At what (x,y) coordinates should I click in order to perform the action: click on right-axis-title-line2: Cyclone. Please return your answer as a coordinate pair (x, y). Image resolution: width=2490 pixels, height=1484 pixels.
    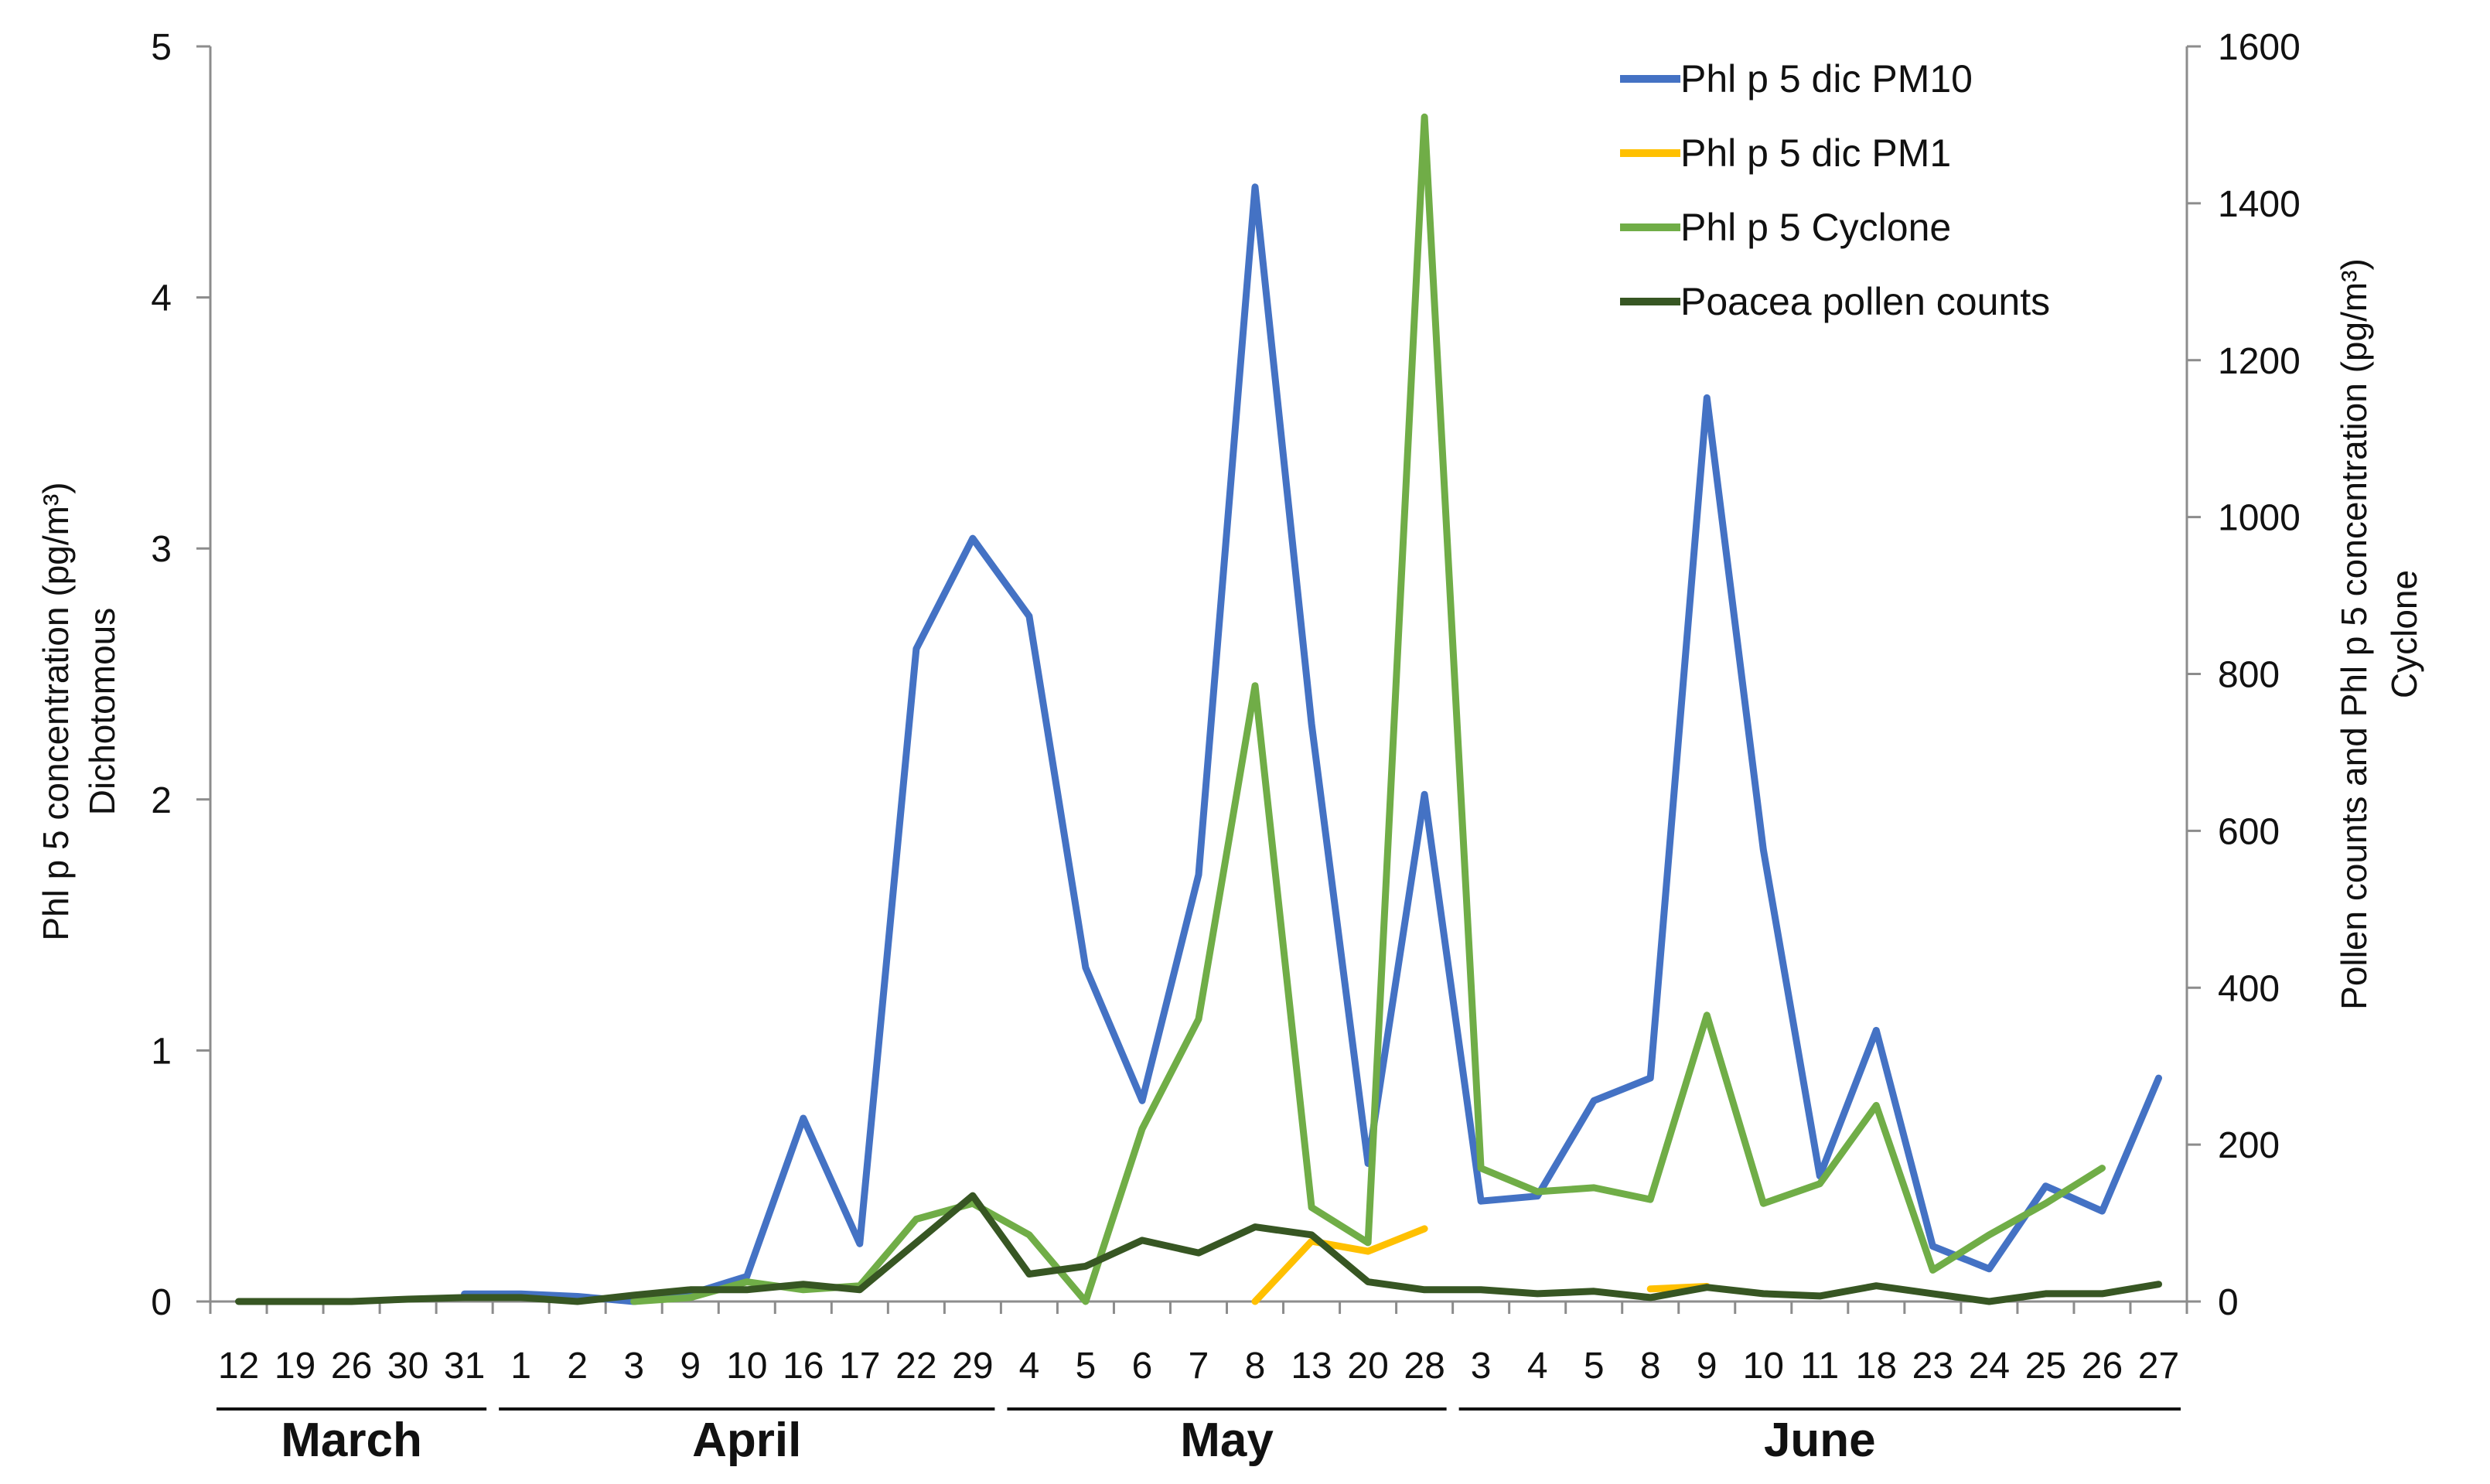
    Looking at the image, I should click on (2404, 634).